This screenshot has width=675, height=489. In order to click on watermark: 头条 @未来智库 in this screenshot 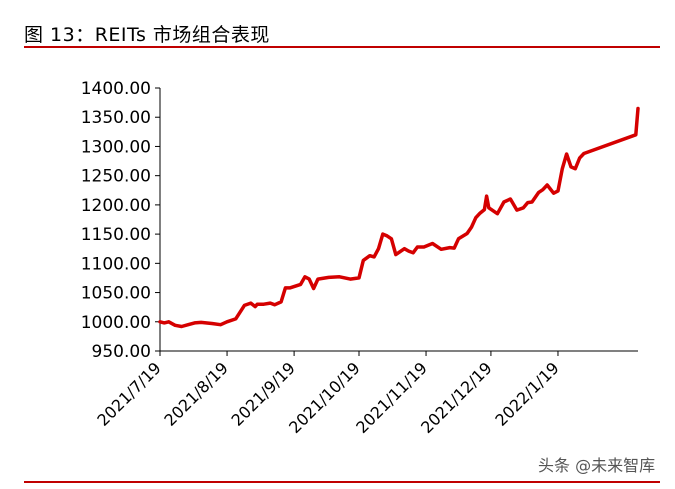, I will do `click(597, 465)`.